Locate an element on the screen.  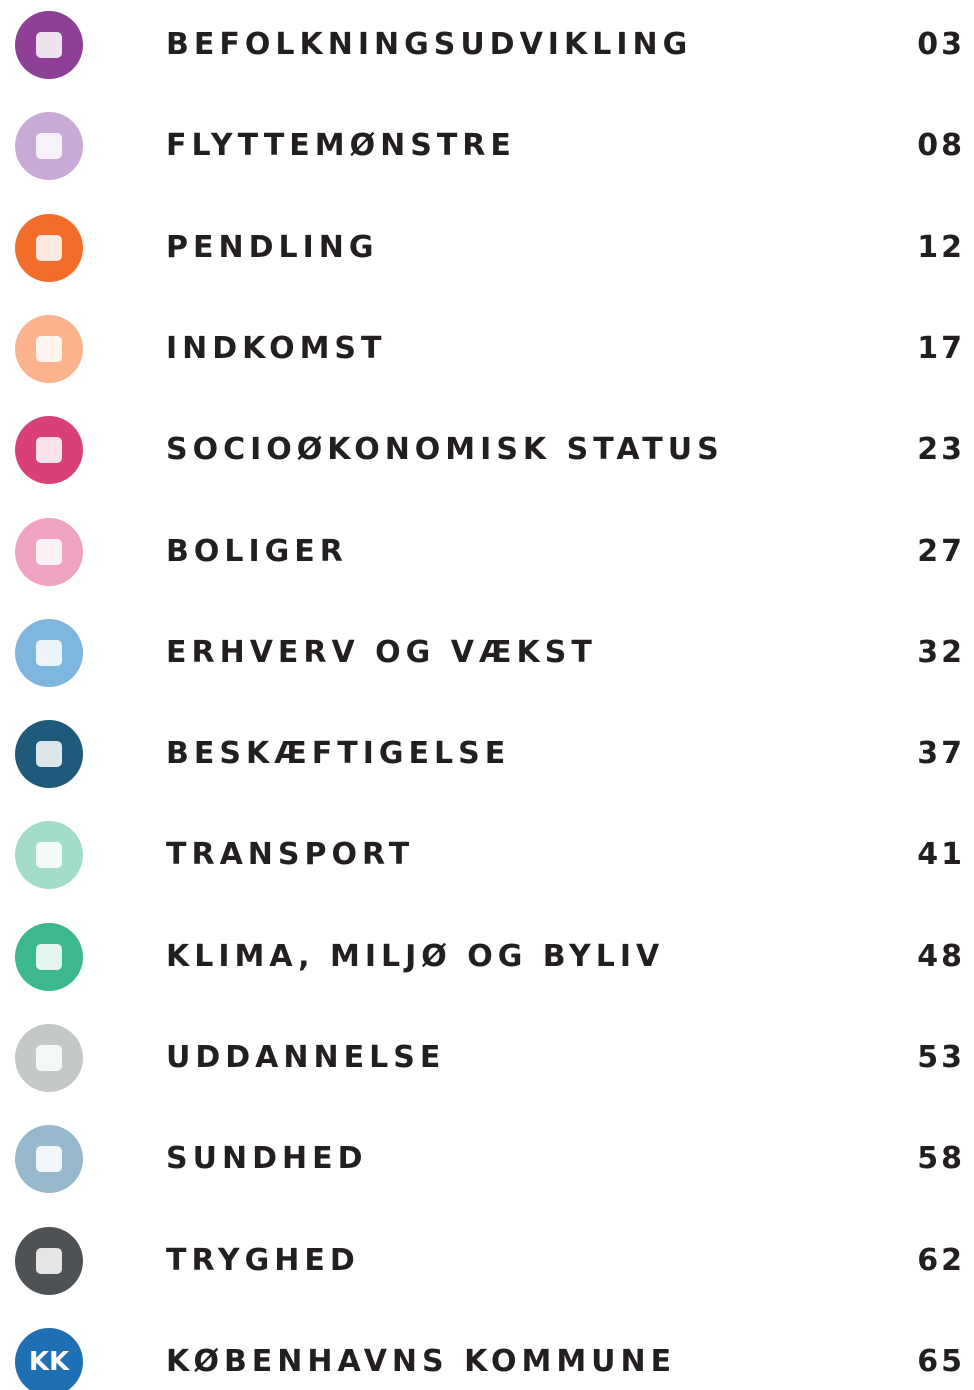
toc-row: ERHVERV OG VÆKST 32 is located at coordinates (487, 653).